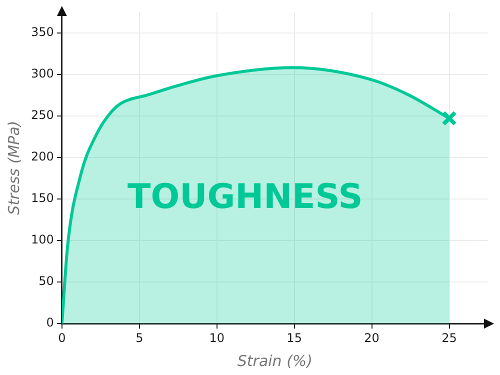 This screenshot has height=375, width=500. Describe the element at coordinates (216, 337) in the screenshot. I see `x-tick-label: 10` at that location.